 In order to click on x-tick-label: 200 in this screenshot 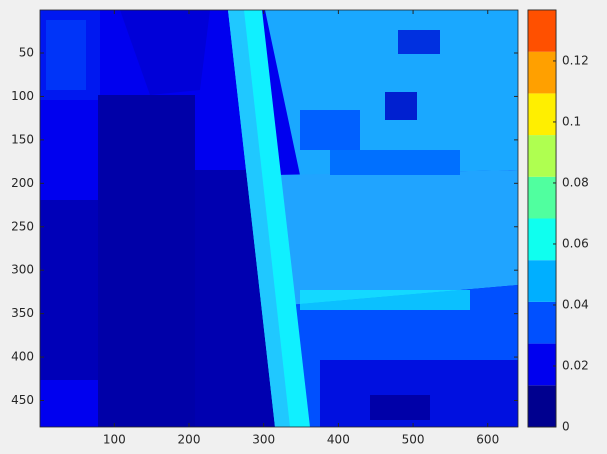, I will do `click(189, 440)`.